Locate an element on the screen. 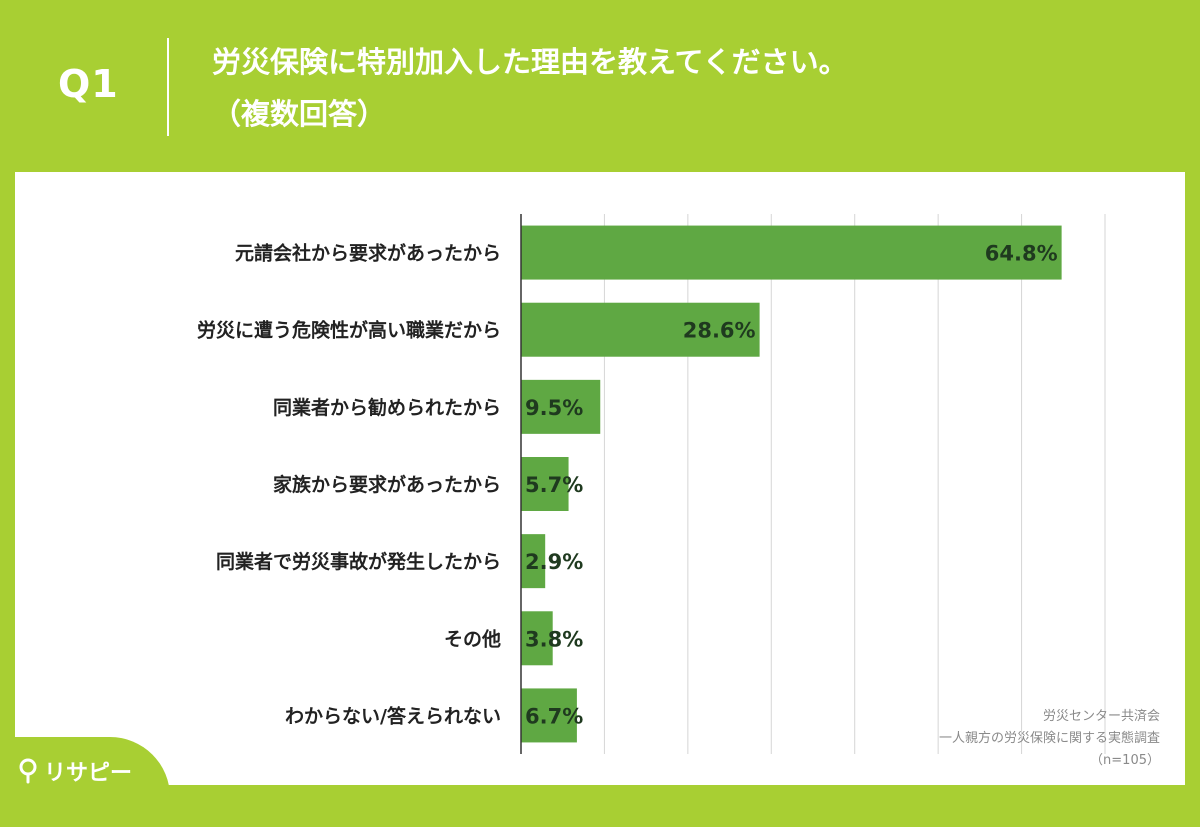 Image resolution: width=1200 pixels, height=827 pixels. header-divider is located at coordinates (168, 87).